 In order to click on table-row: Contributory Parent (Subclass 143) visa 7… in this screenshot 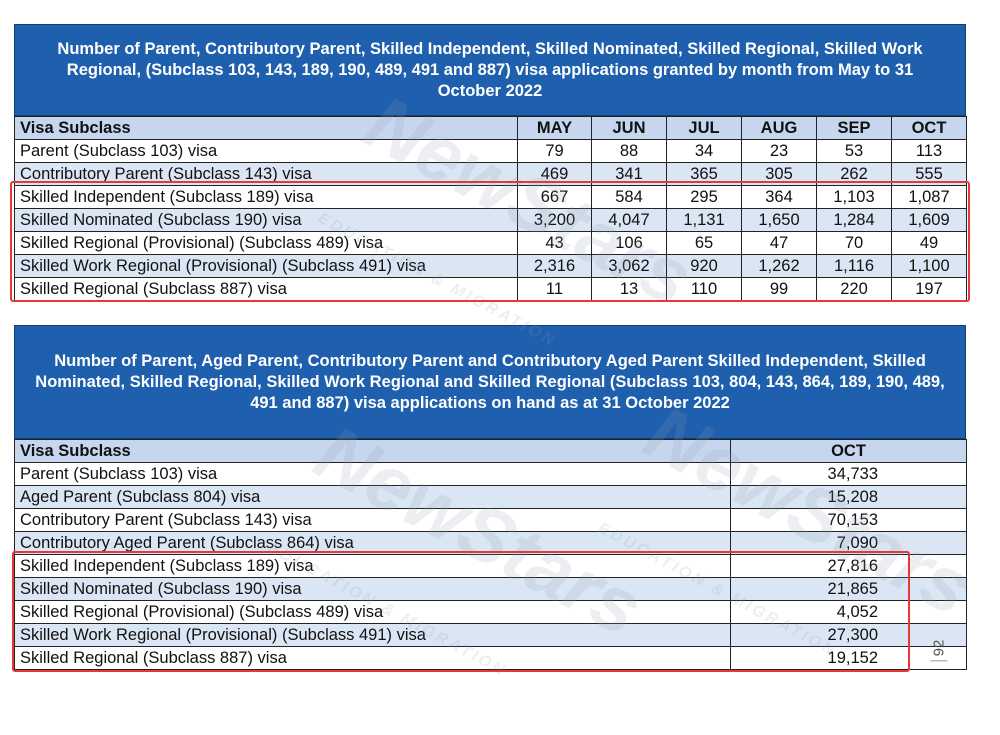, I will do `click(490, 520)`.